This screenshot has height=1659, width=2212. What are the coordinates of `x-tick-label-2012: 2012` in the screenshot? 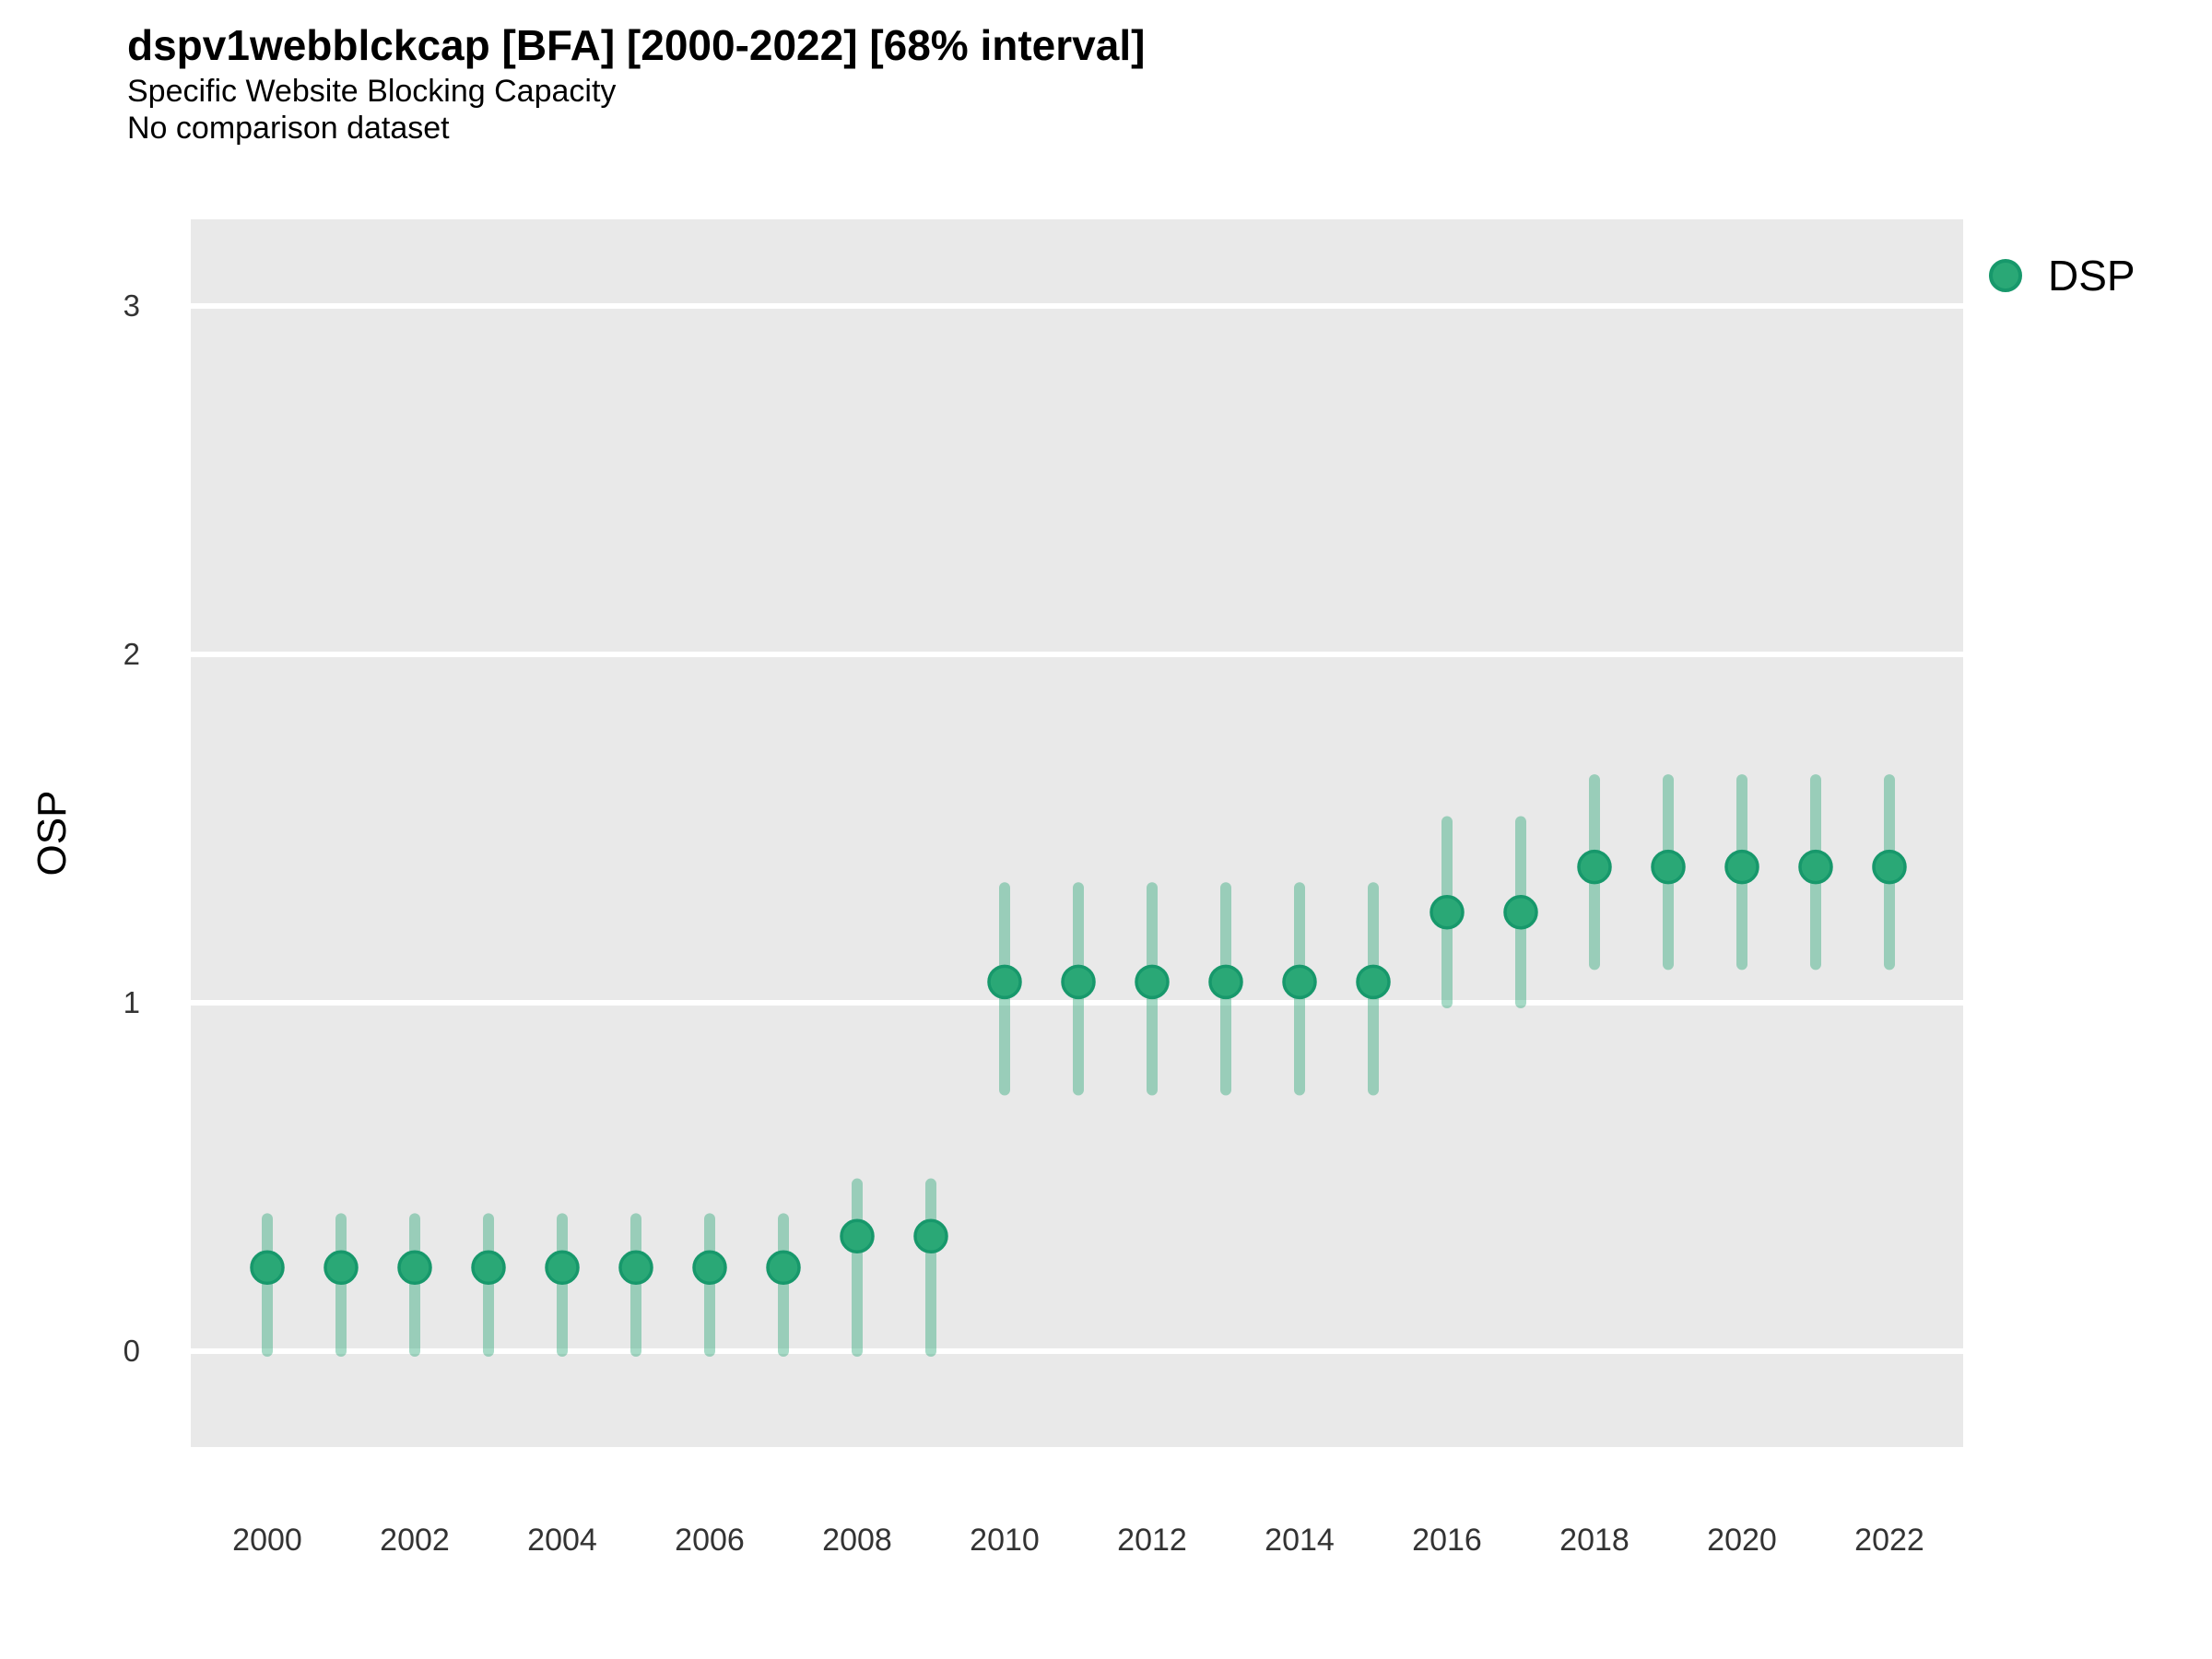 It's located at (1152, 1540).